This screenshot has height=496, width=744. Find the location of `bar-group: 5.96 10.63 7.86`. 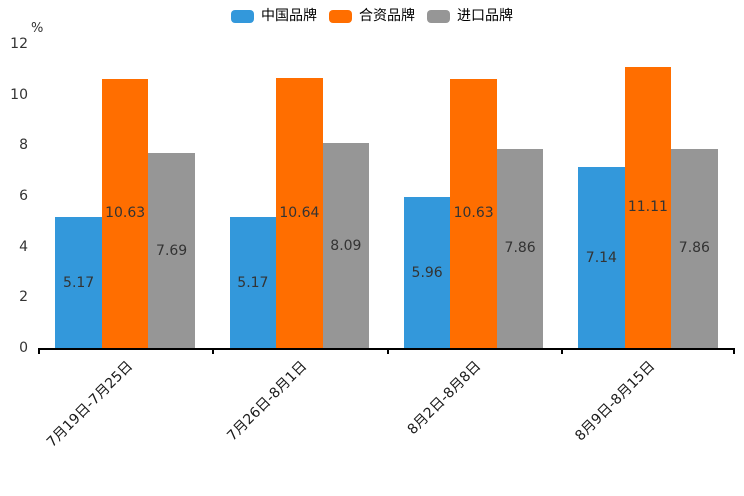

bar-group: 5.96 10.63 7.86 is located at coordinates (474, 196).